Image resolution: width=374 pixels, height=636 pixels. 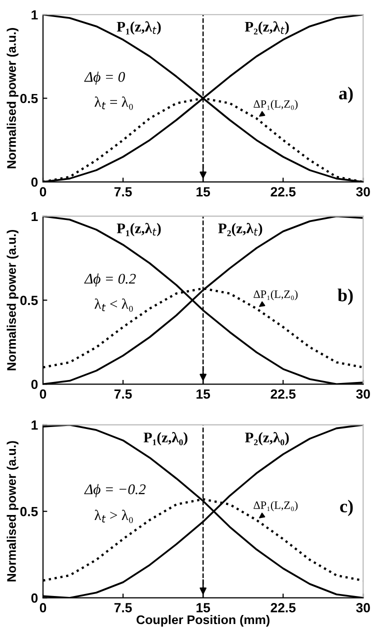 I want to click on annotation: Δϕ = −0.2, so click(x=115, y=491).